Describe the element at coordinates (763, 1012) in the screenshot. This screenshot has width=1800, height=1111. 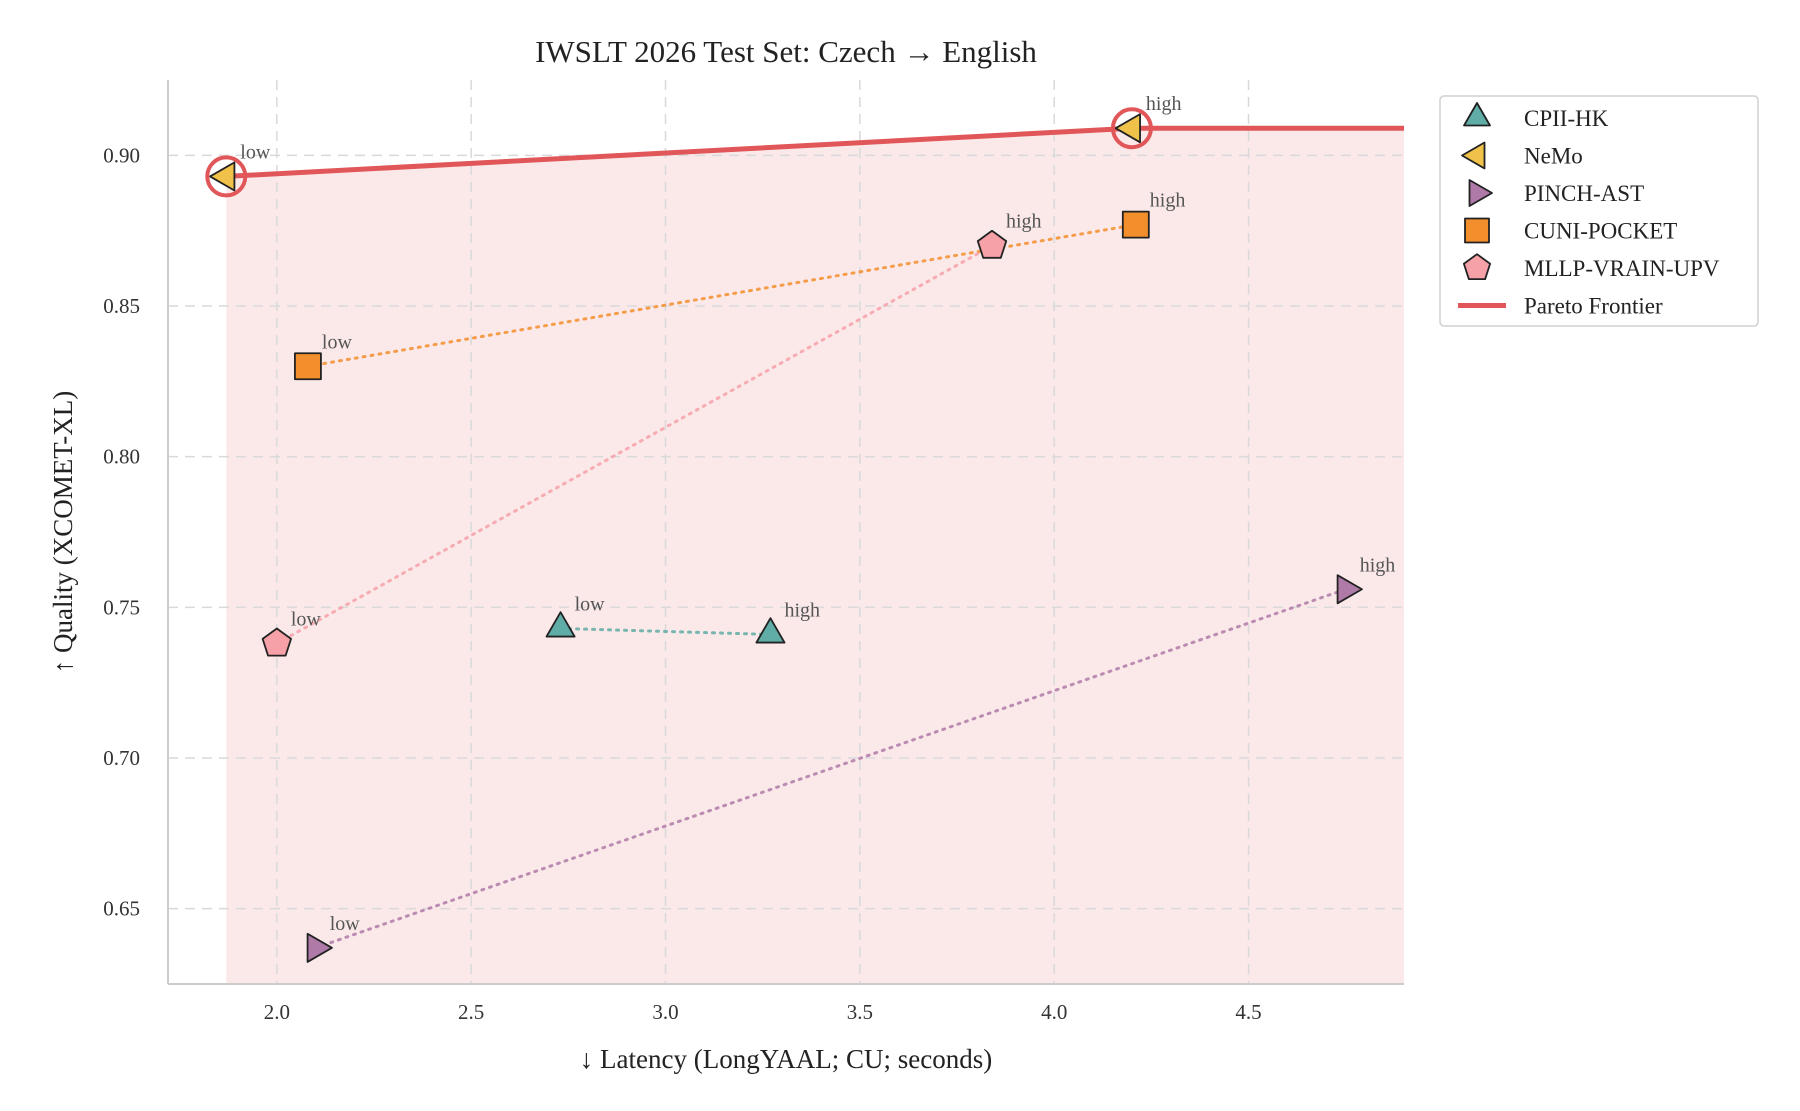
I see `x-tick-labels: 2.0 2.5 3.0 3.5 4.0 4.5` at that location.